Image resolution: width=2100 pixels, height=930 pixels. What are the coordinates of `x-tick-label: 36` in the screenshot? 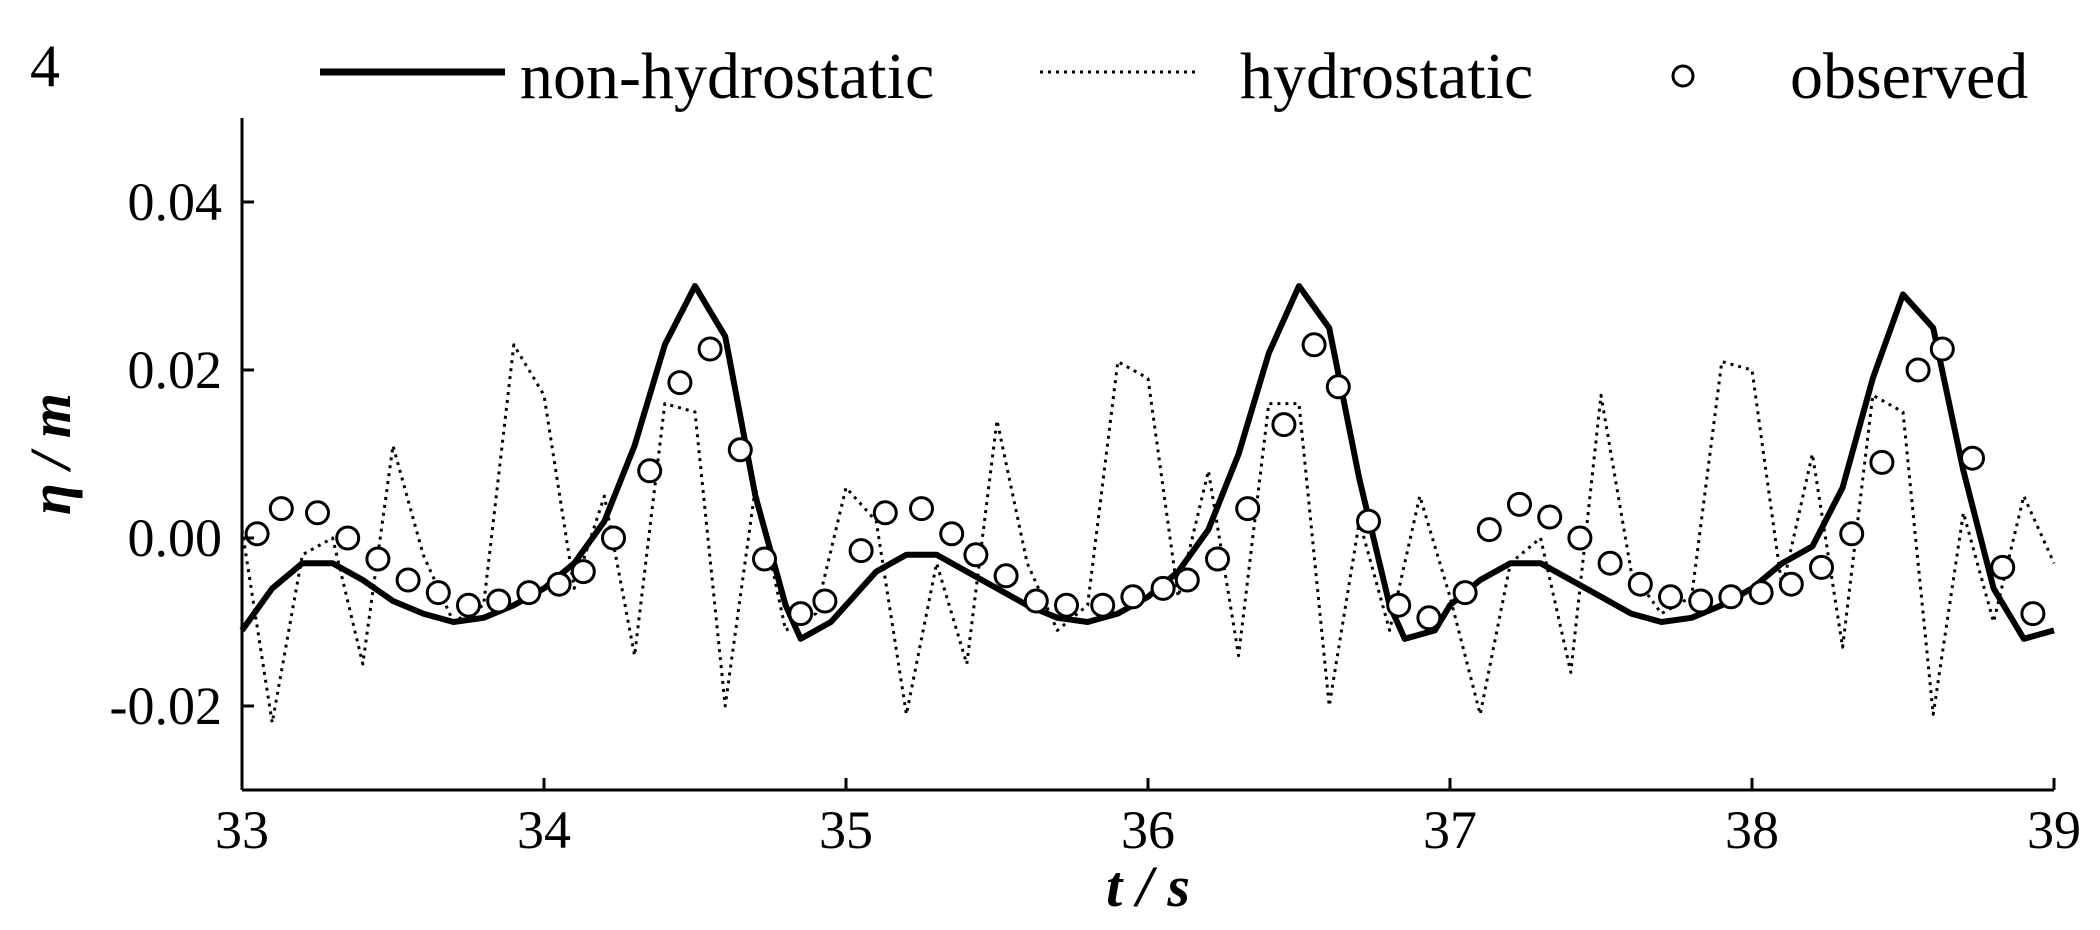 It's located at (1148, 830).